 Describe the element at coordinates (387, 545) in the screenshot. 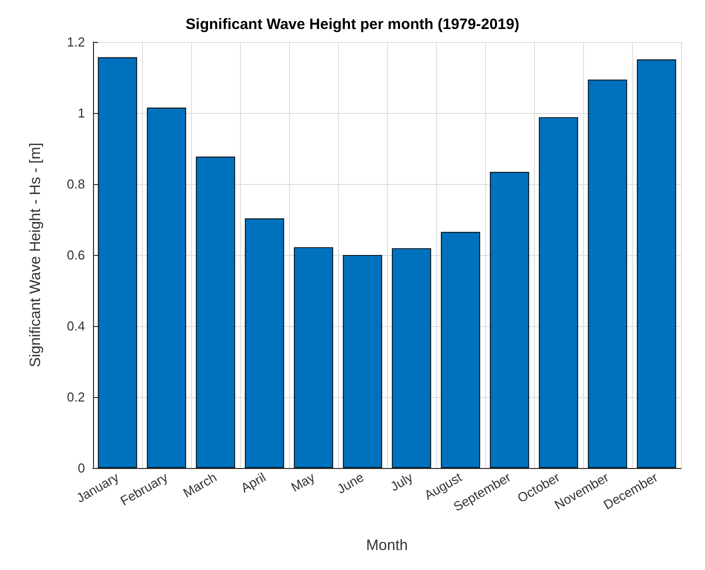

I see `x-axis-title: Month` at that location.